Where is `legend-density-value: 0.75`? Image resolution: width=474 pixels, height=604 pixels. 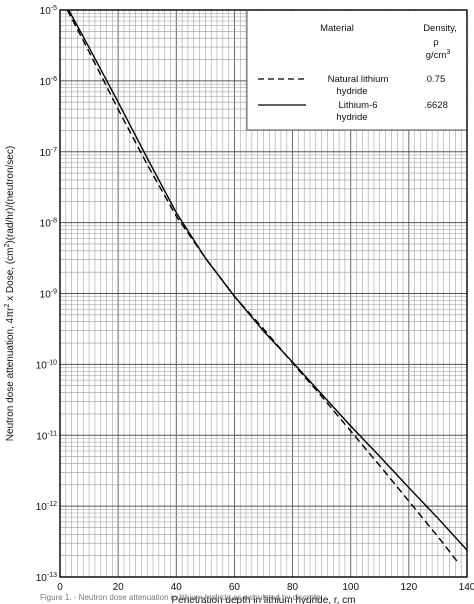
legend-density-value: 0.75 is located at coordinates (436, 79).